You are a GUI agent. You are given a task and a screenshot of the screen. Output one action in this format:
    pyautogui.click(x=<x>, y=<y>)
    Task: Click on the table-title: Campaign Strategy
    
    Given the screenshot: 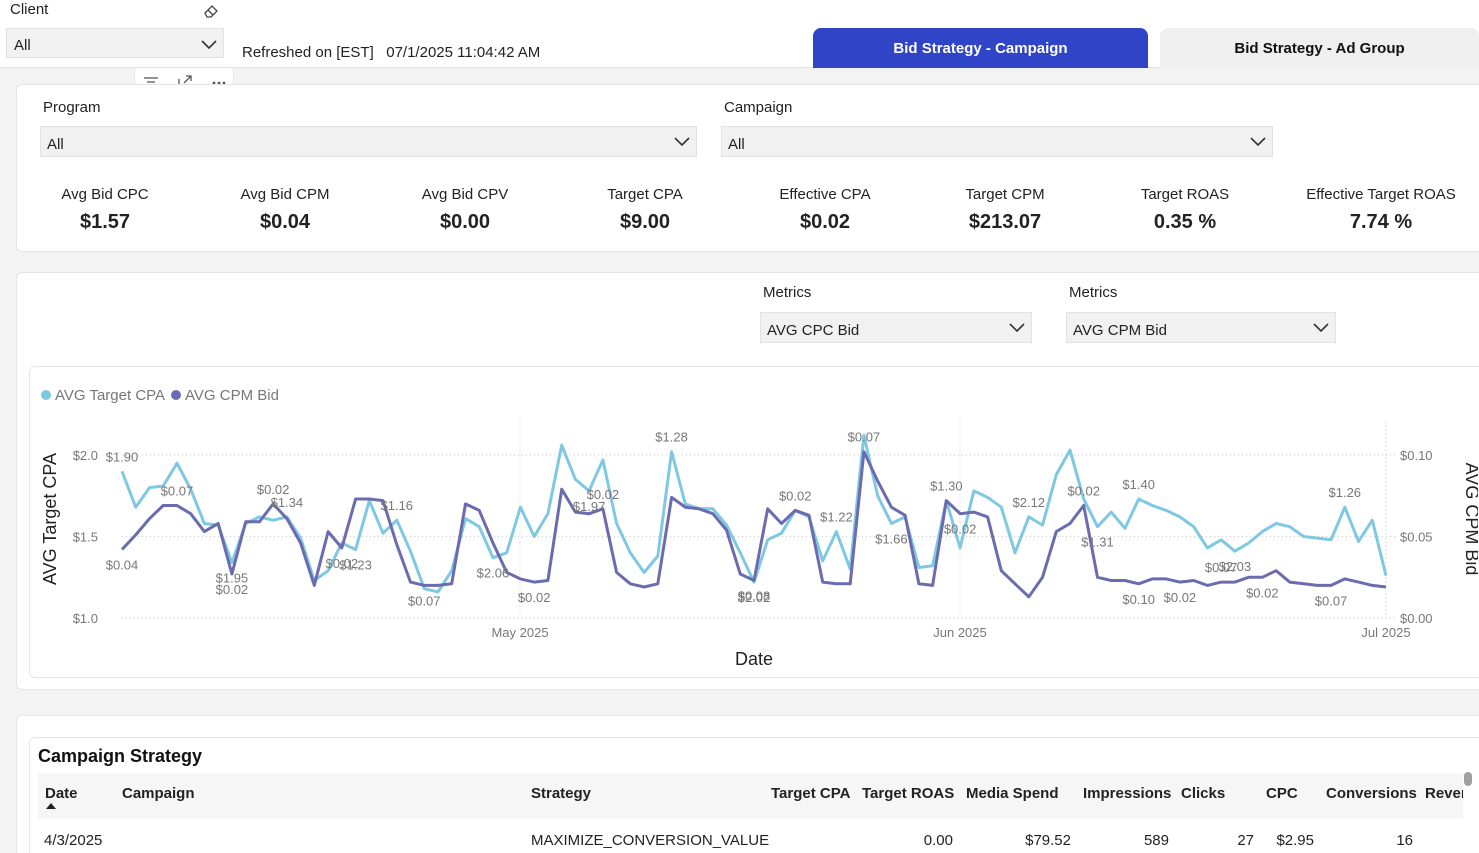 What is the action you would take?
    pyautogui.click(x=120, y=756)
    